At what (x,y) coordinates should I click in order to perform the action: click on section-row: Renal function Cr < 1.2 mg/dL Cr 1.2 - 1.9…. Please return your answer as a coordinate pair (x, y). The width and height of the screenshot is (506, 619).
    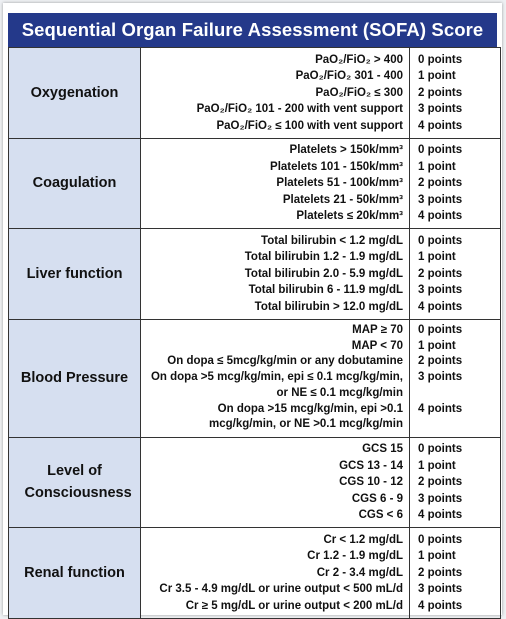
    Looking at the image, I should click on (254, 573).